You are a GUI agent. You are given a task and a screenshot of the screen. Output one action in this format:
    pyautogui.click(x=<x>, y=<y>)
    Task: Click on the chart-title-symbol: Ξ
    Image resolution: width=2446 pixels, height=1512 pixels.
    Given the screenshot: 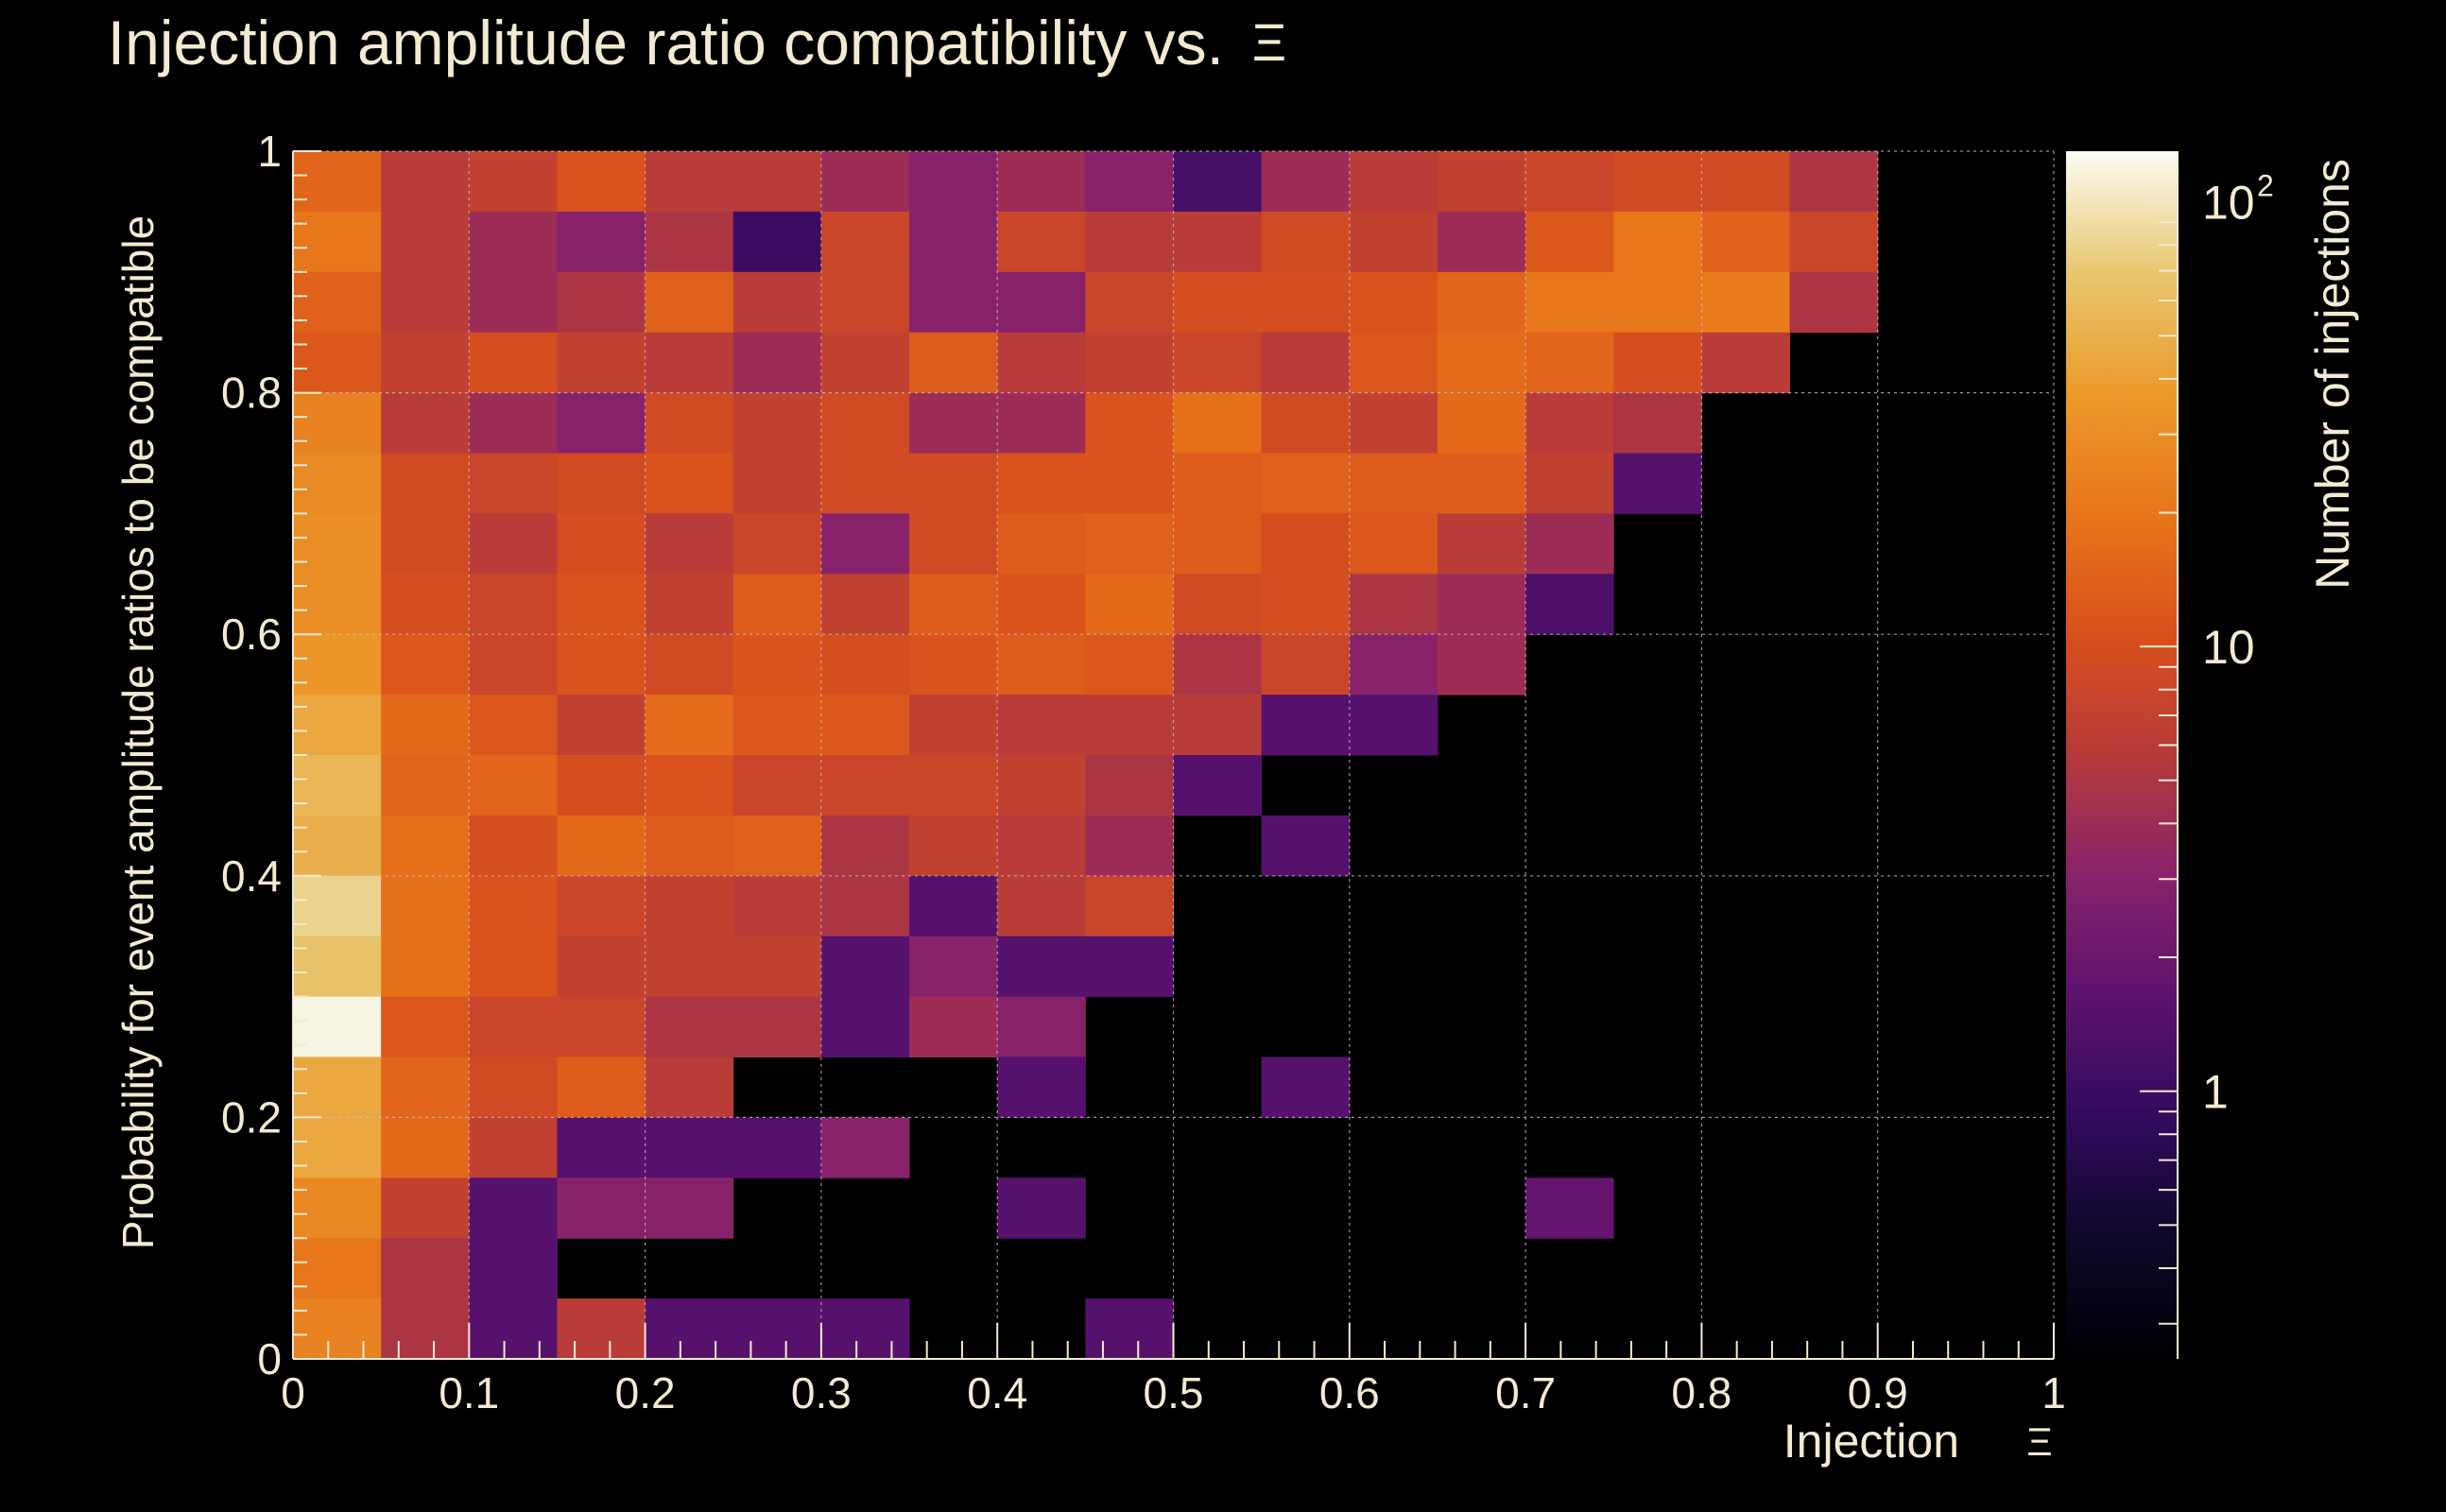 What is the action you would take?
    pyautogui.click(x=1269, y=42)
    